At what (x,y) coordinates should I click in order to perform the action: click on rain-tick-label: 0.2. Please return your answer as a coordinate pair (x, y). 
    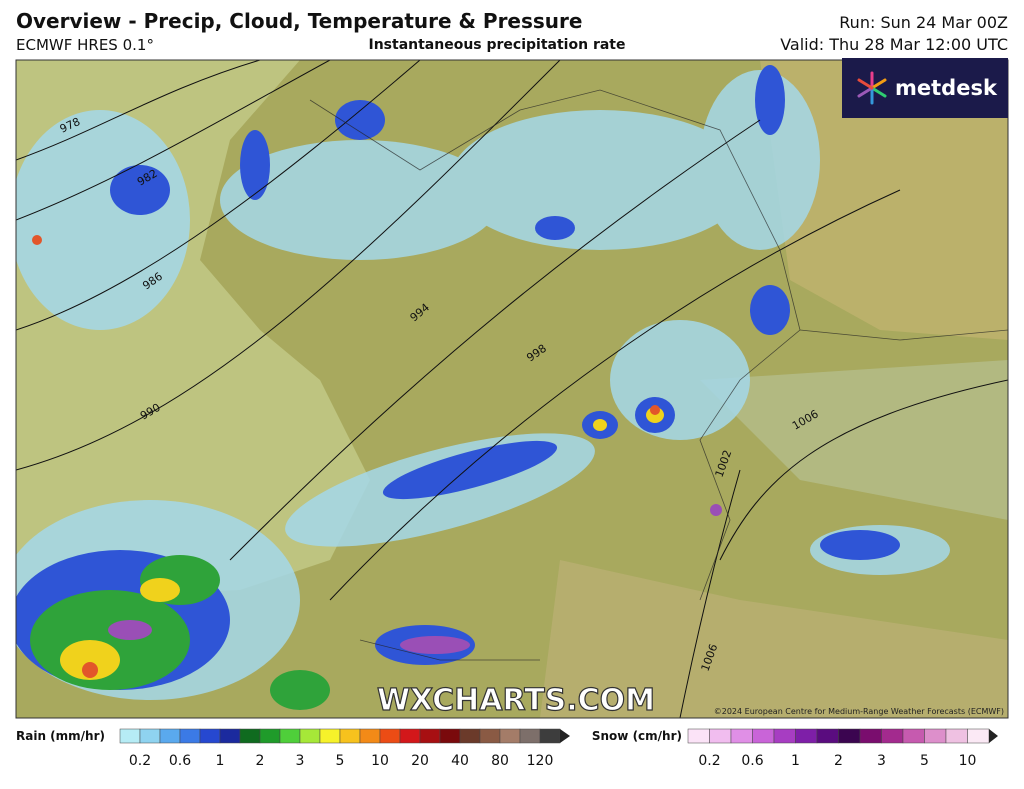
    Looking at the image, I should click on (140, 761).